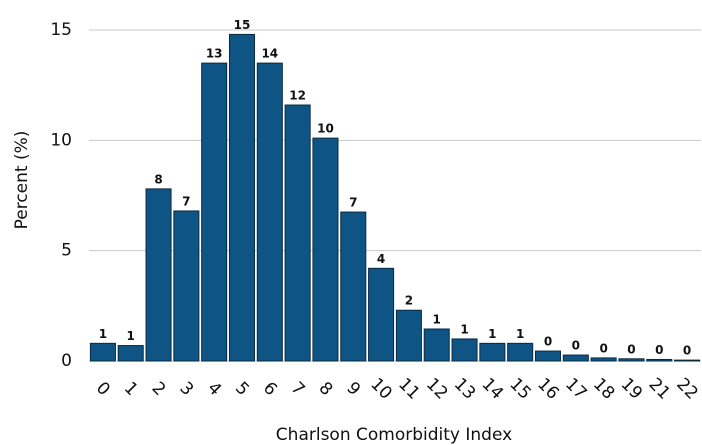 The height and width of the screenshot is (445, 702). What do you see at coordinates (380, 388) in the screenshot?
I see `x-tick-label: 10` at bounding box center [380, 388].